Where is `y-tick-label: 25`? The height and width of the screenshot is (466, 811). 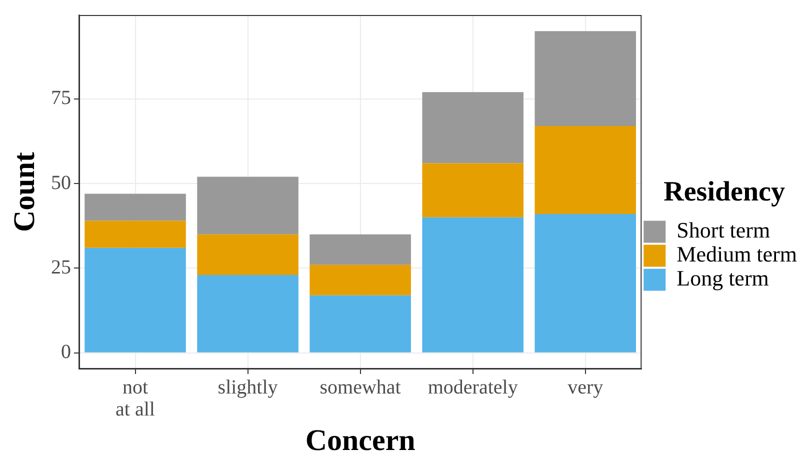
y-tick-label: 25 is located at coordinates (61, 267).